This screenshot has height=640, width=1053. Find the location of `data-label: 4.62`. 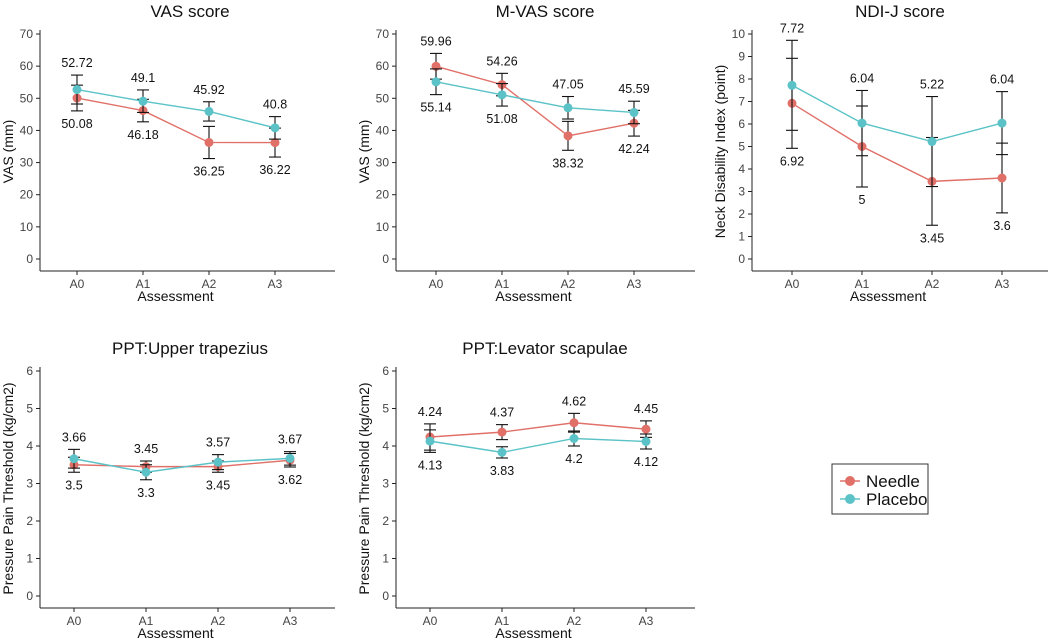

data-label: 4.62 is located at coordinates (574, 401).